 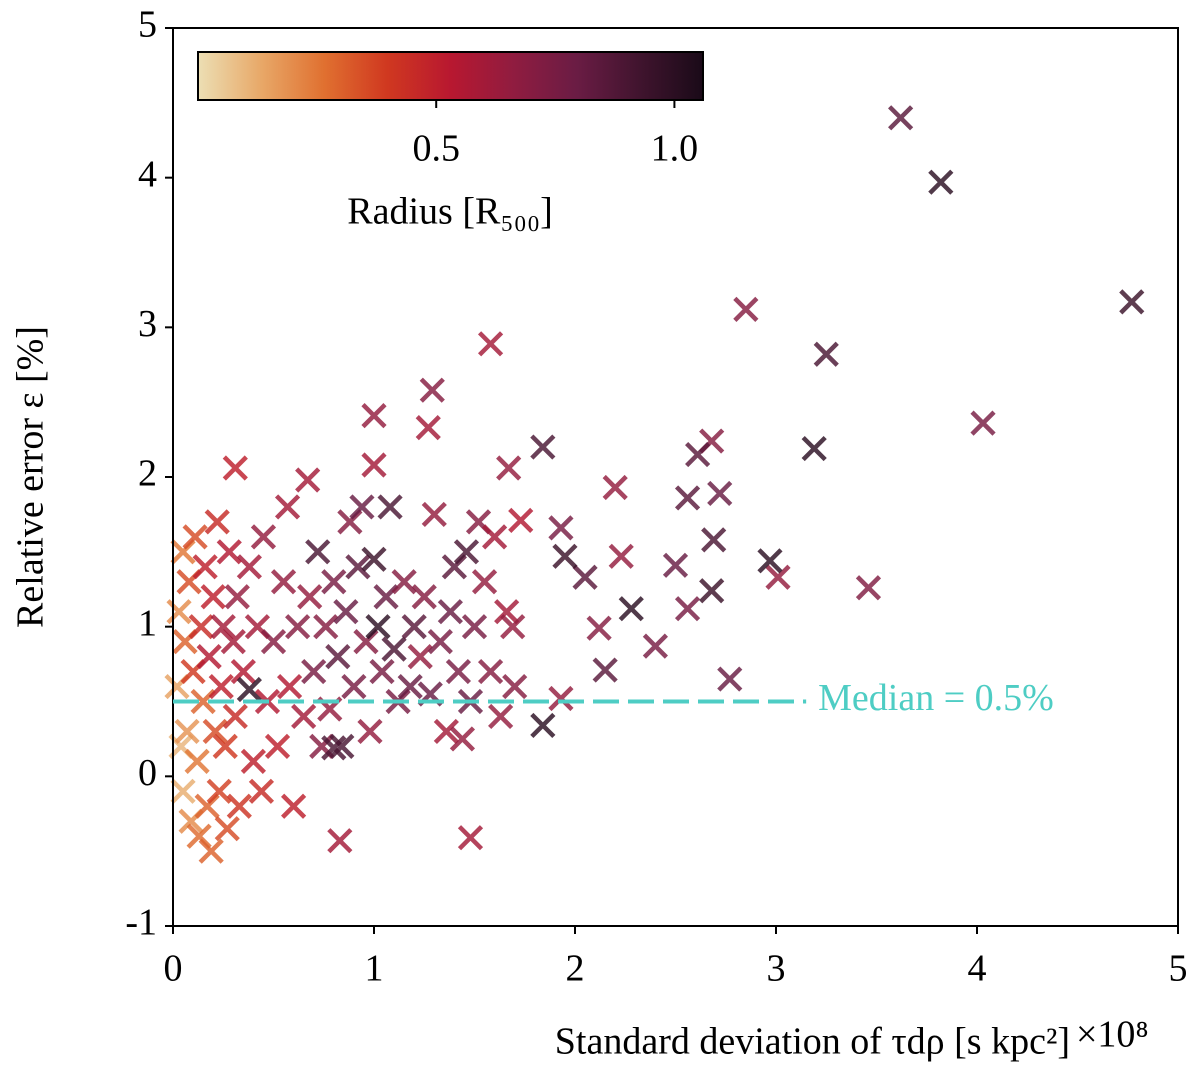 What do you see at coordinates (776, 969) in the screenshot?
I see `x-tick-label: 3` at bounding box center [776, 969].